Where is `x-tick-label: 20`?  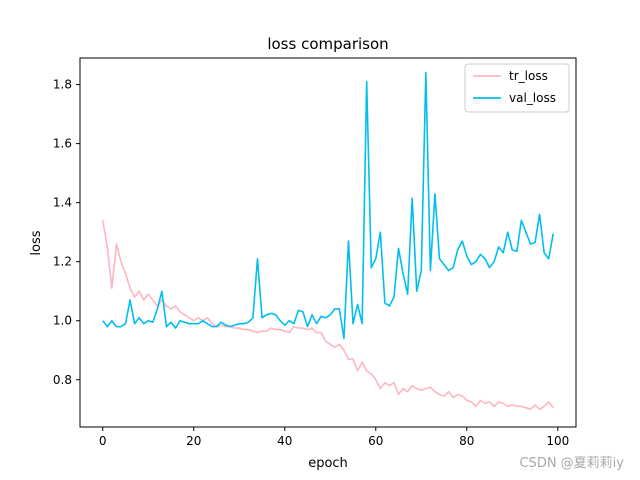 x-tick-label: 20 is located at coordinates (193, 441).